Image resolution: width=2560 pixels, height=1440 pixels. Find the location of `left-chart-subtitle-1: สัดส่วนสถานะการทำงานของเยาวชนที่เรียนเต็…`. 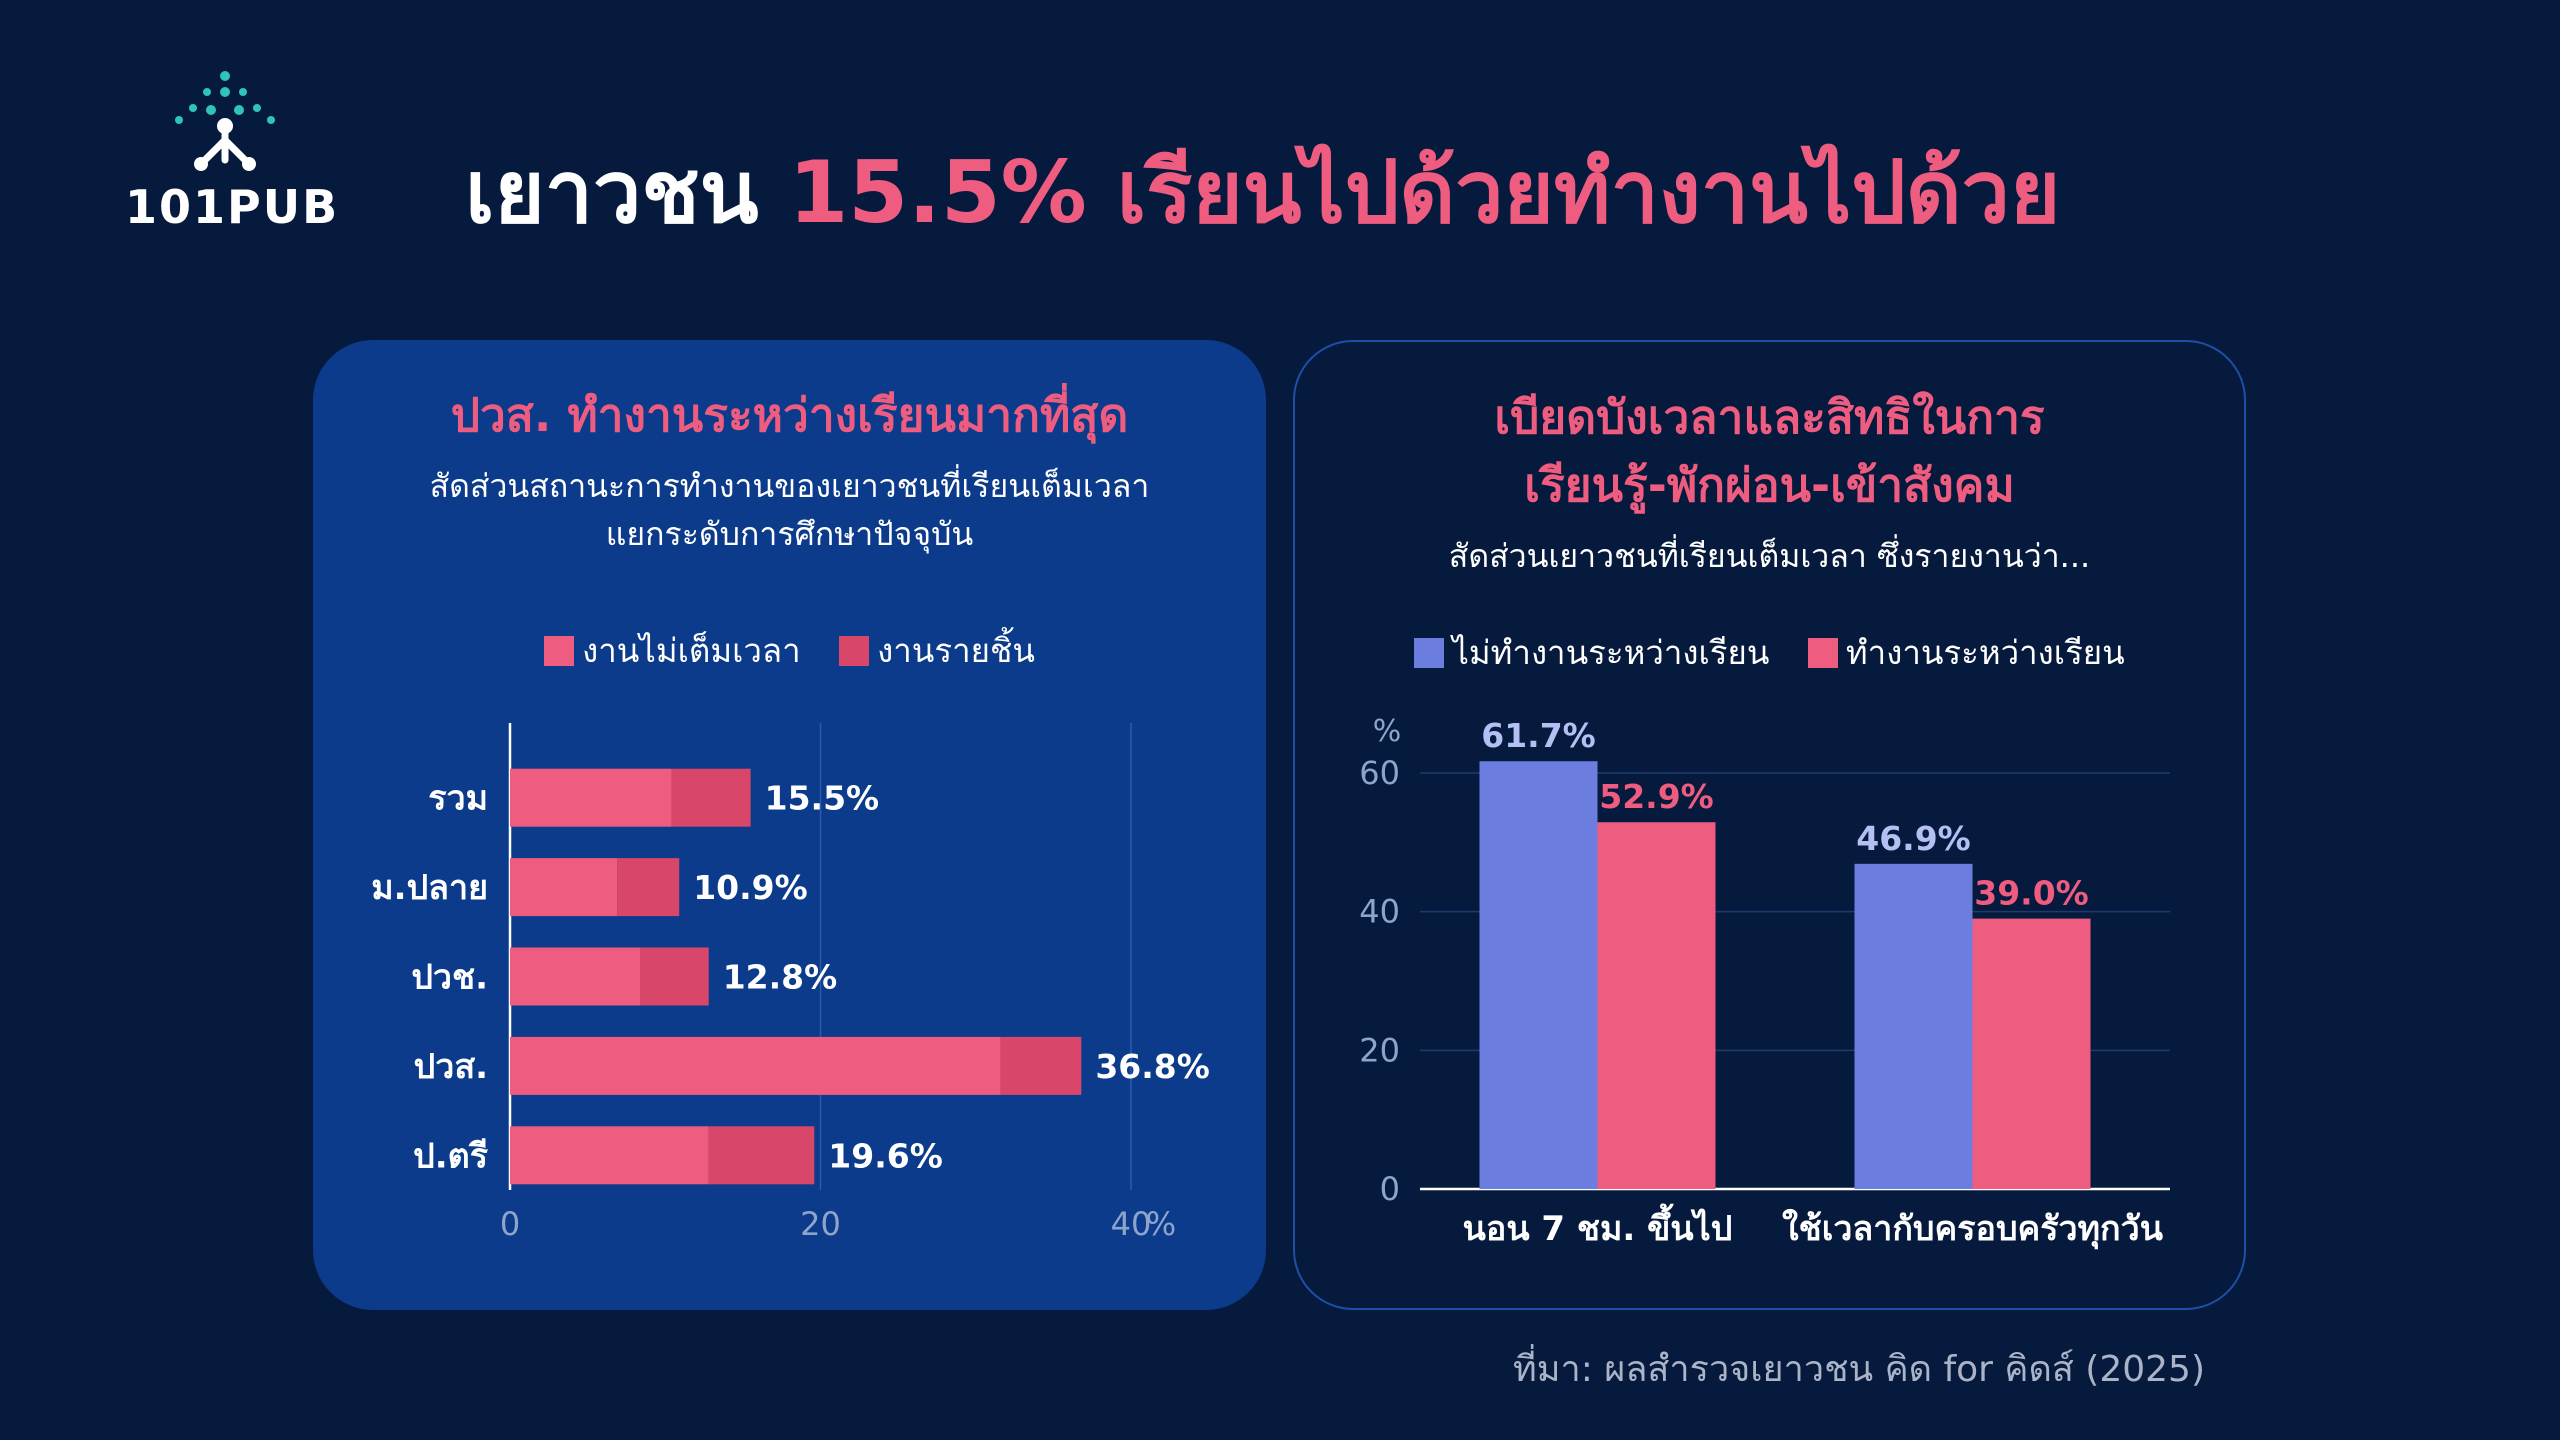

left-chart-subtitle-1: สัดส่วนสถานะการทำงานของเยาวชนที่เรียนเต็… is located at coordinates (789, 486).